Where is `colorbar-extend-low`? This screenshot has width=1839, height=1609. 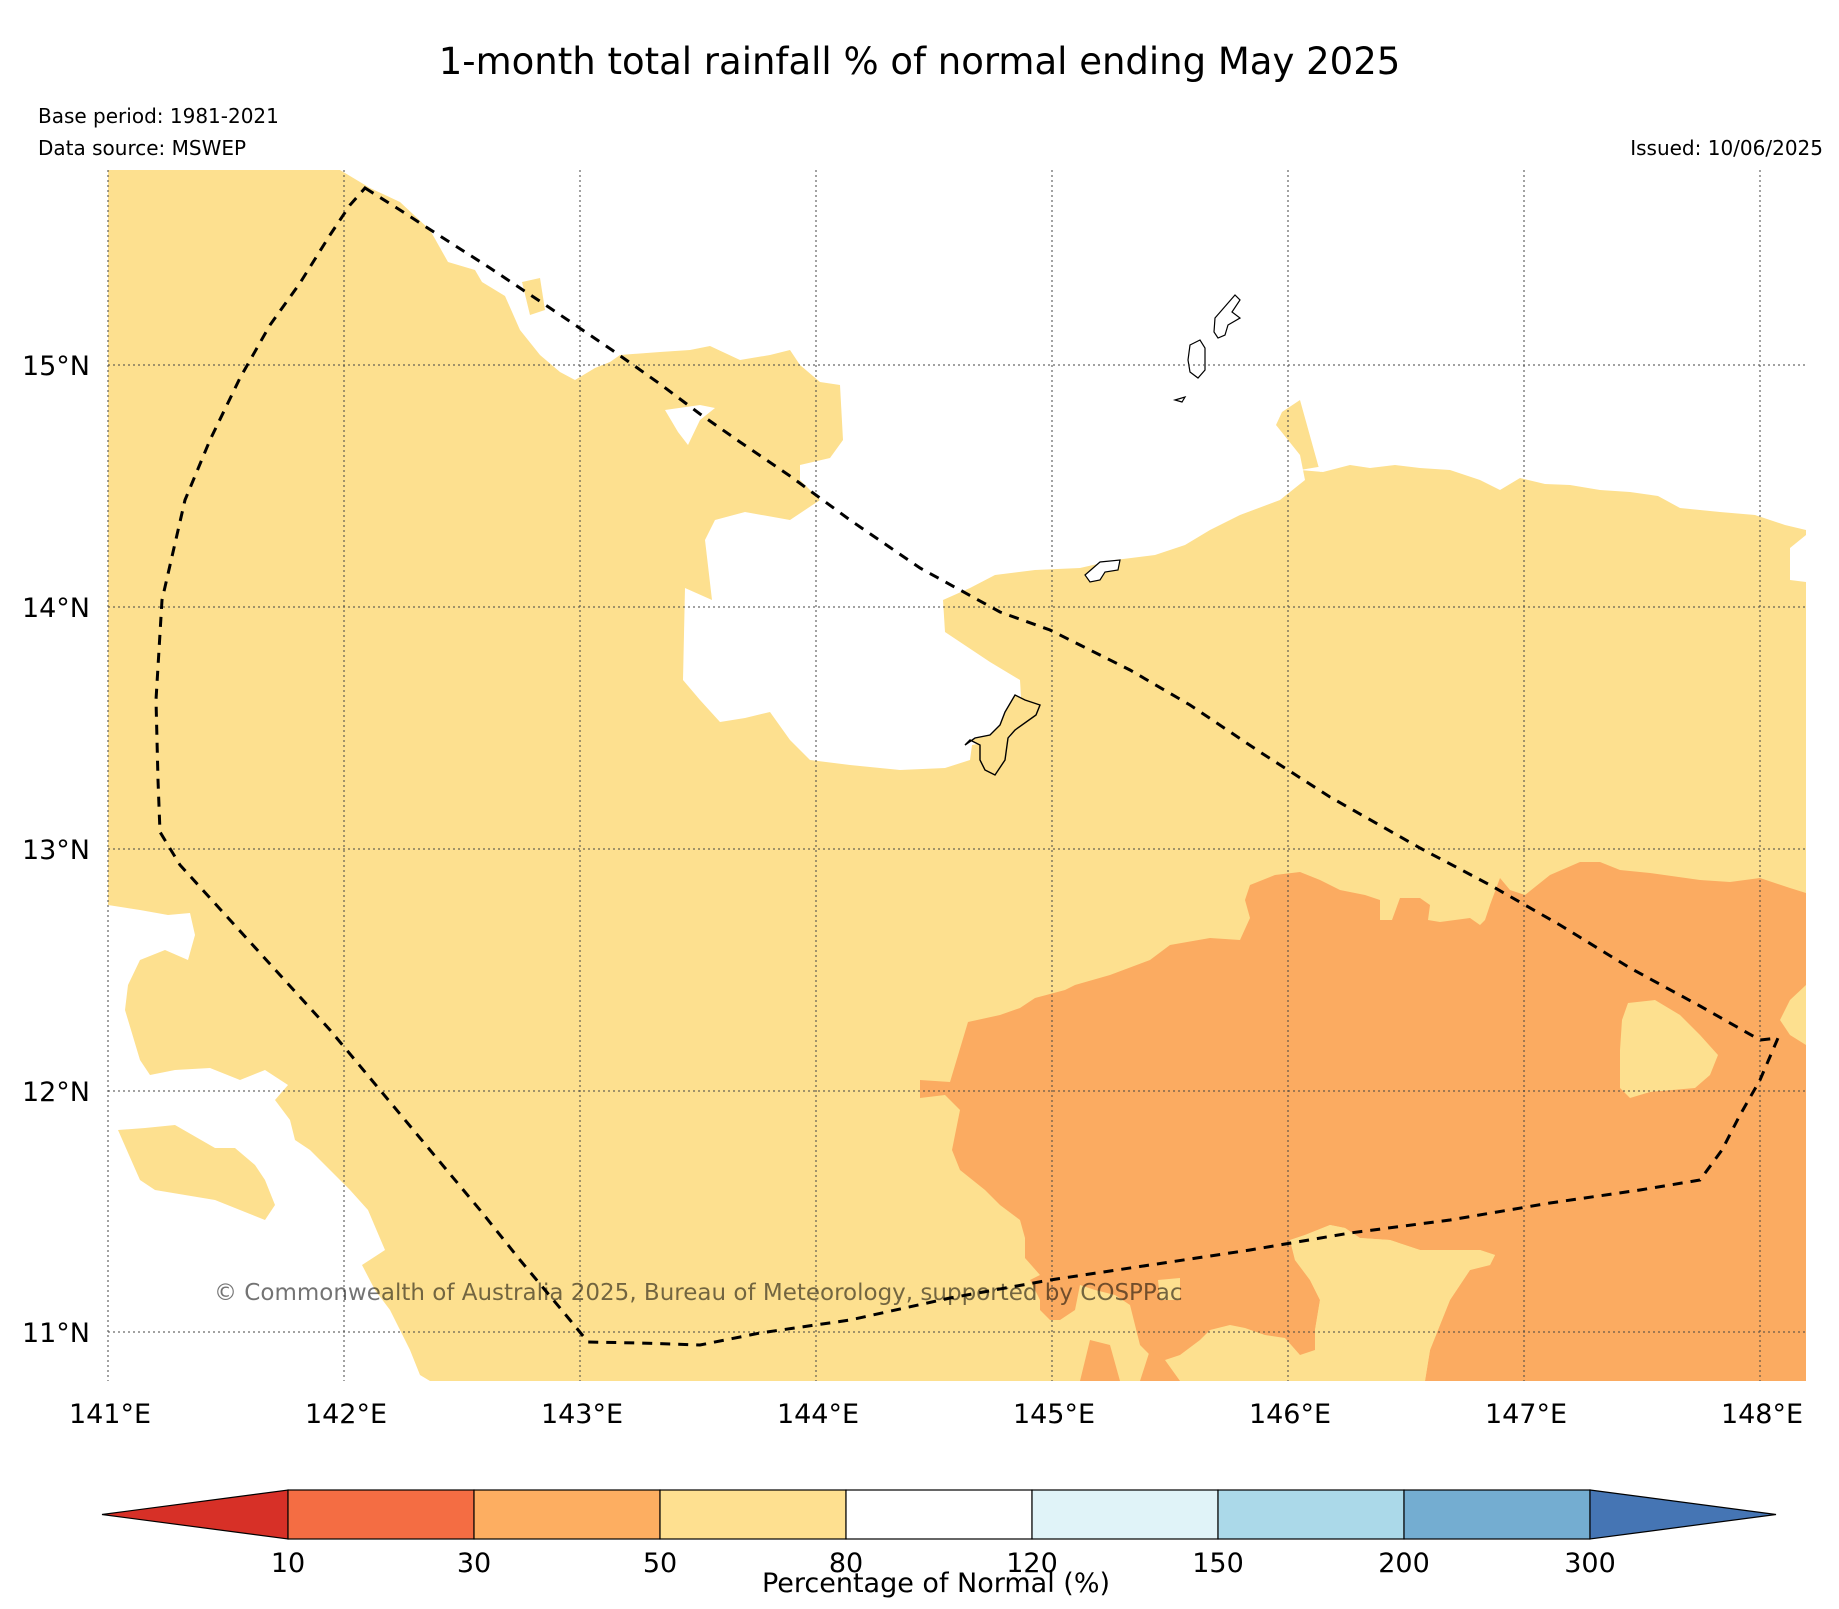 colorbar-extend-low is located at coordinates (195, 1514).